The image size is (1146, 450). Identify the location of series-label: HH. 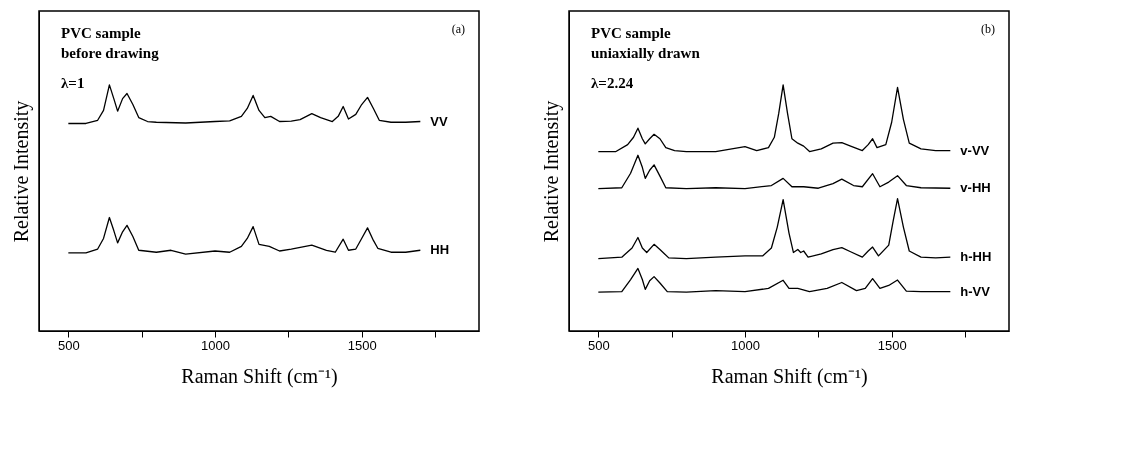
(440, 250).